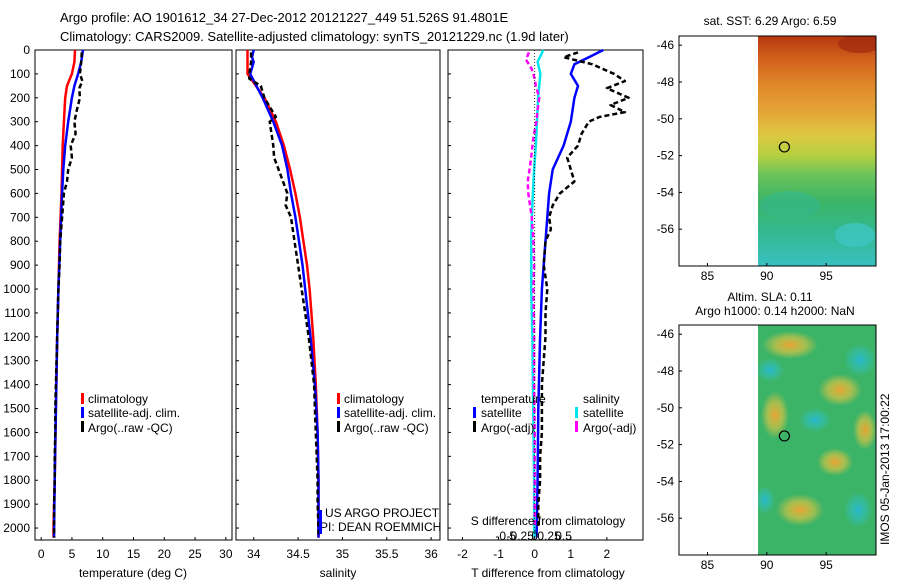 This screenshot has height=580, width=900. Describe the element at coordinates (134, 413) in the screenshot. I see `legend-satellite-adj: satellite-adj. clim.` at that location.